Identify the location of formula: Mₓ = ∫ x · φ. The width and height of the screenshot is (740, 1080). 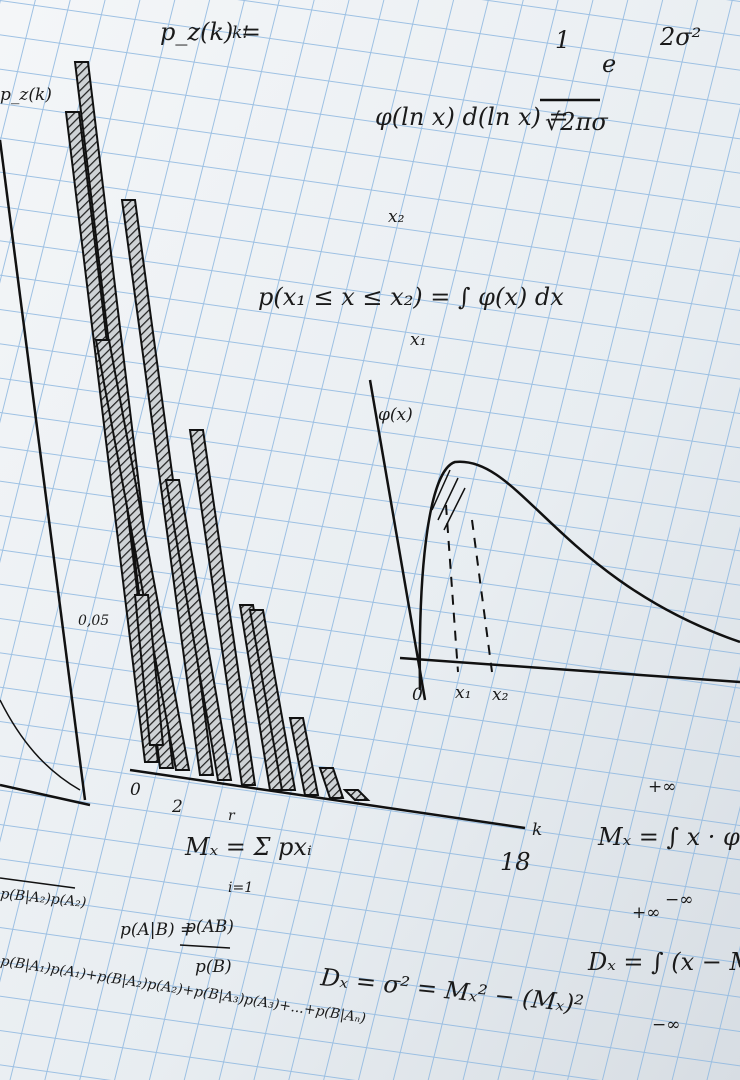
(668, 837).